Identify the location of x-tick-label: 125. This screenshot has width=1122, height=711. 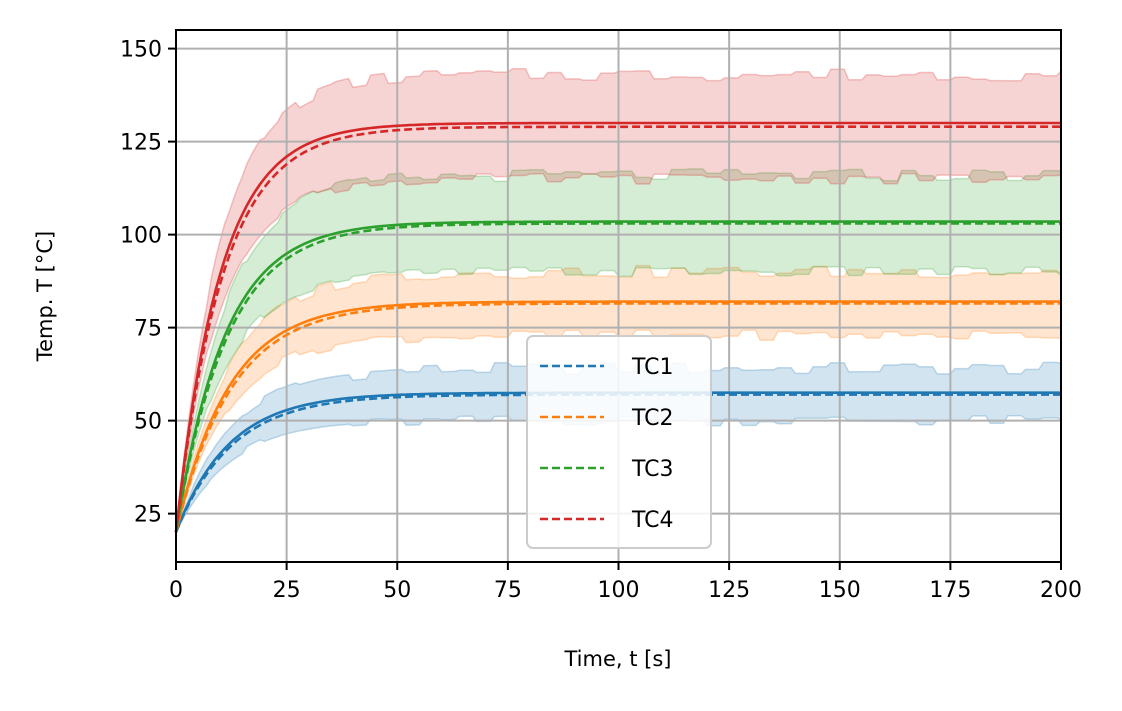
(729, 590).